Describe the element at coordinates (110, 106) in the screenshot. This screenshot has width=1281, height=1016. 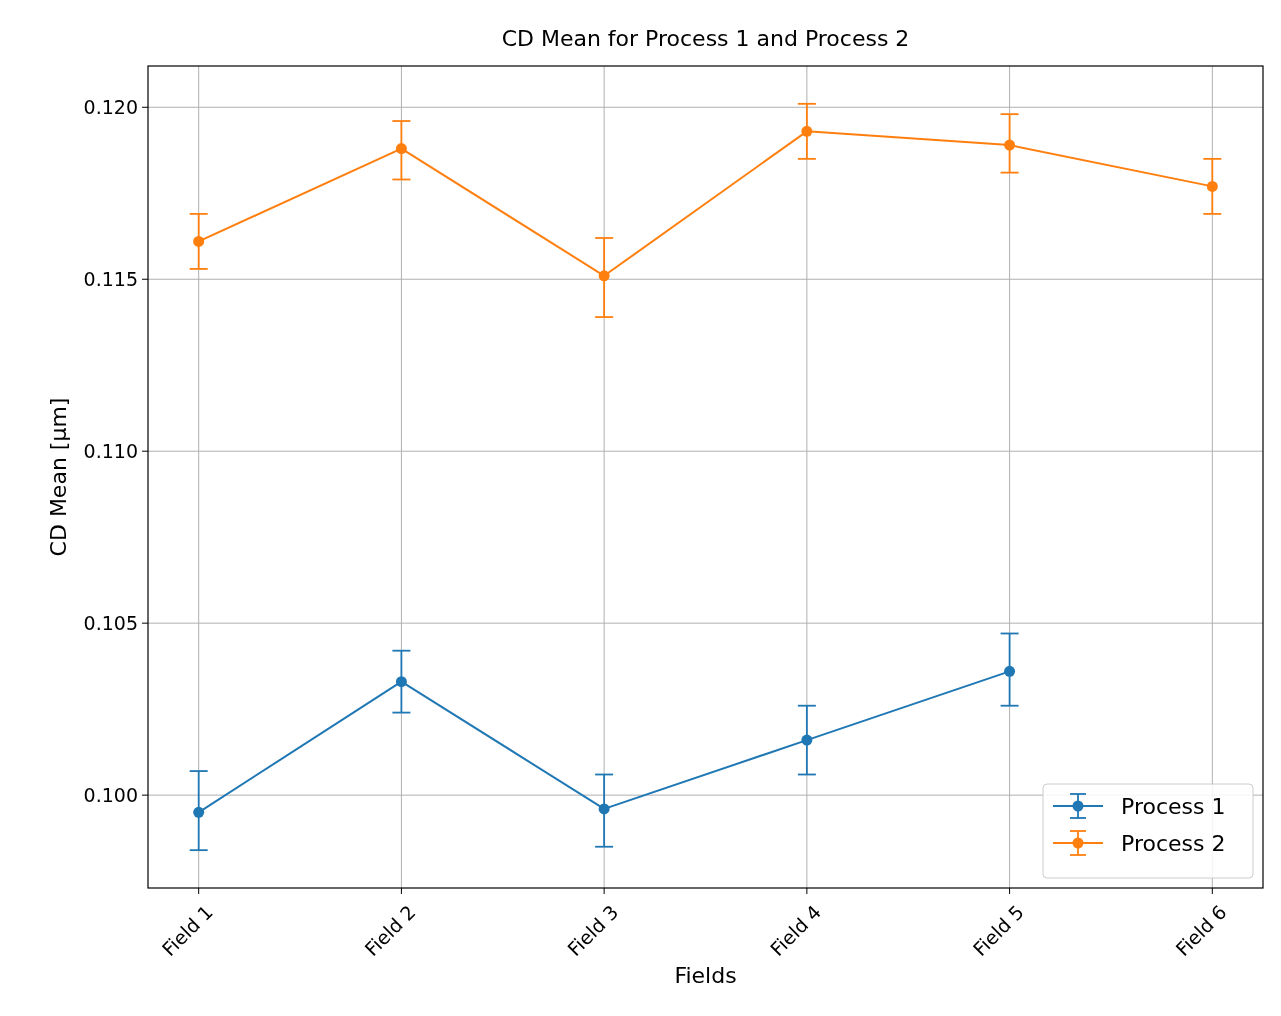
I see `y-tick-label: 0.120` at that location.